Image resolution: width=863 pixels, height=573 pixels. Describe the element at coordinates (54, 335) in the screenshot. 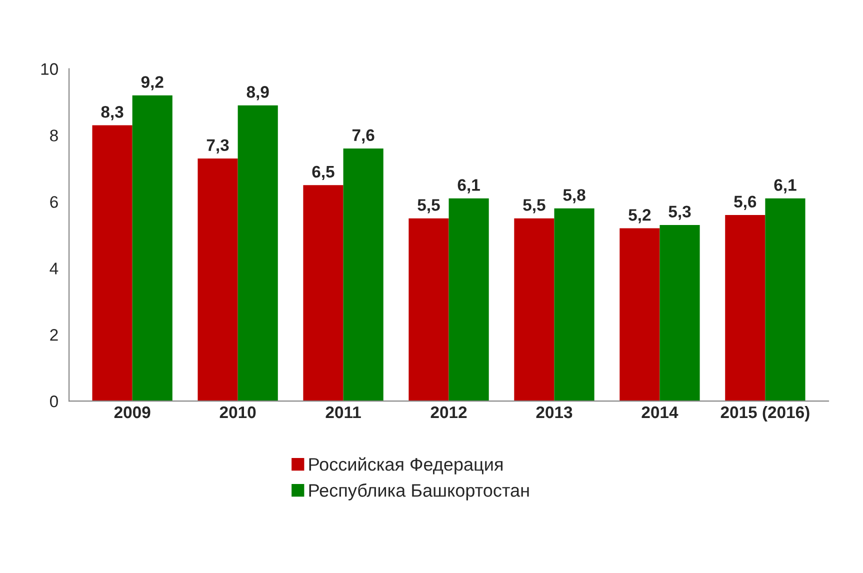

I see `y-tick-label: 2` at that location.